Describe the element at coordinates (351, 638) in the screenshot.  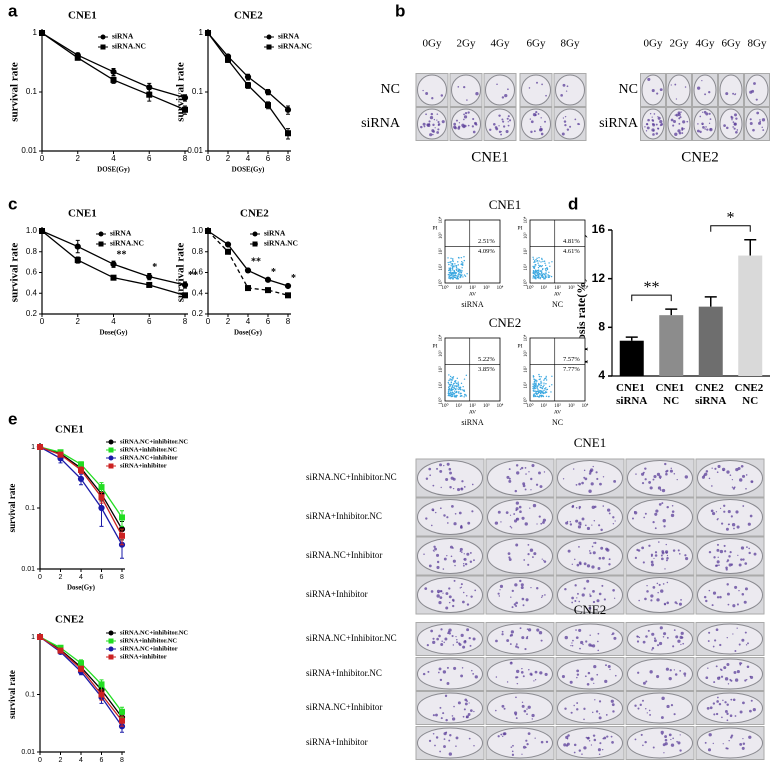
I see `row-label: siRNA.NC+Inhibitor.NC` at that location.